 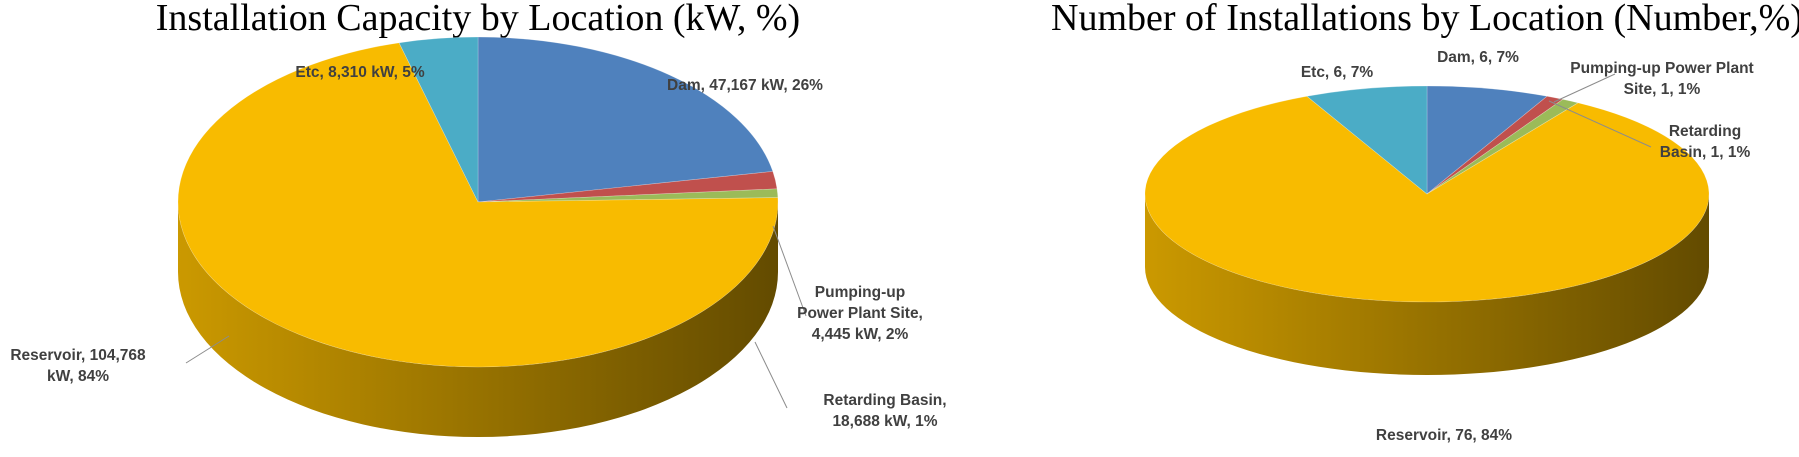 I want to click on data-label-pumping-up-power-plant-site: Pumping-up Power Plant Site, 1, 1%, so click(x=1661, y=79).